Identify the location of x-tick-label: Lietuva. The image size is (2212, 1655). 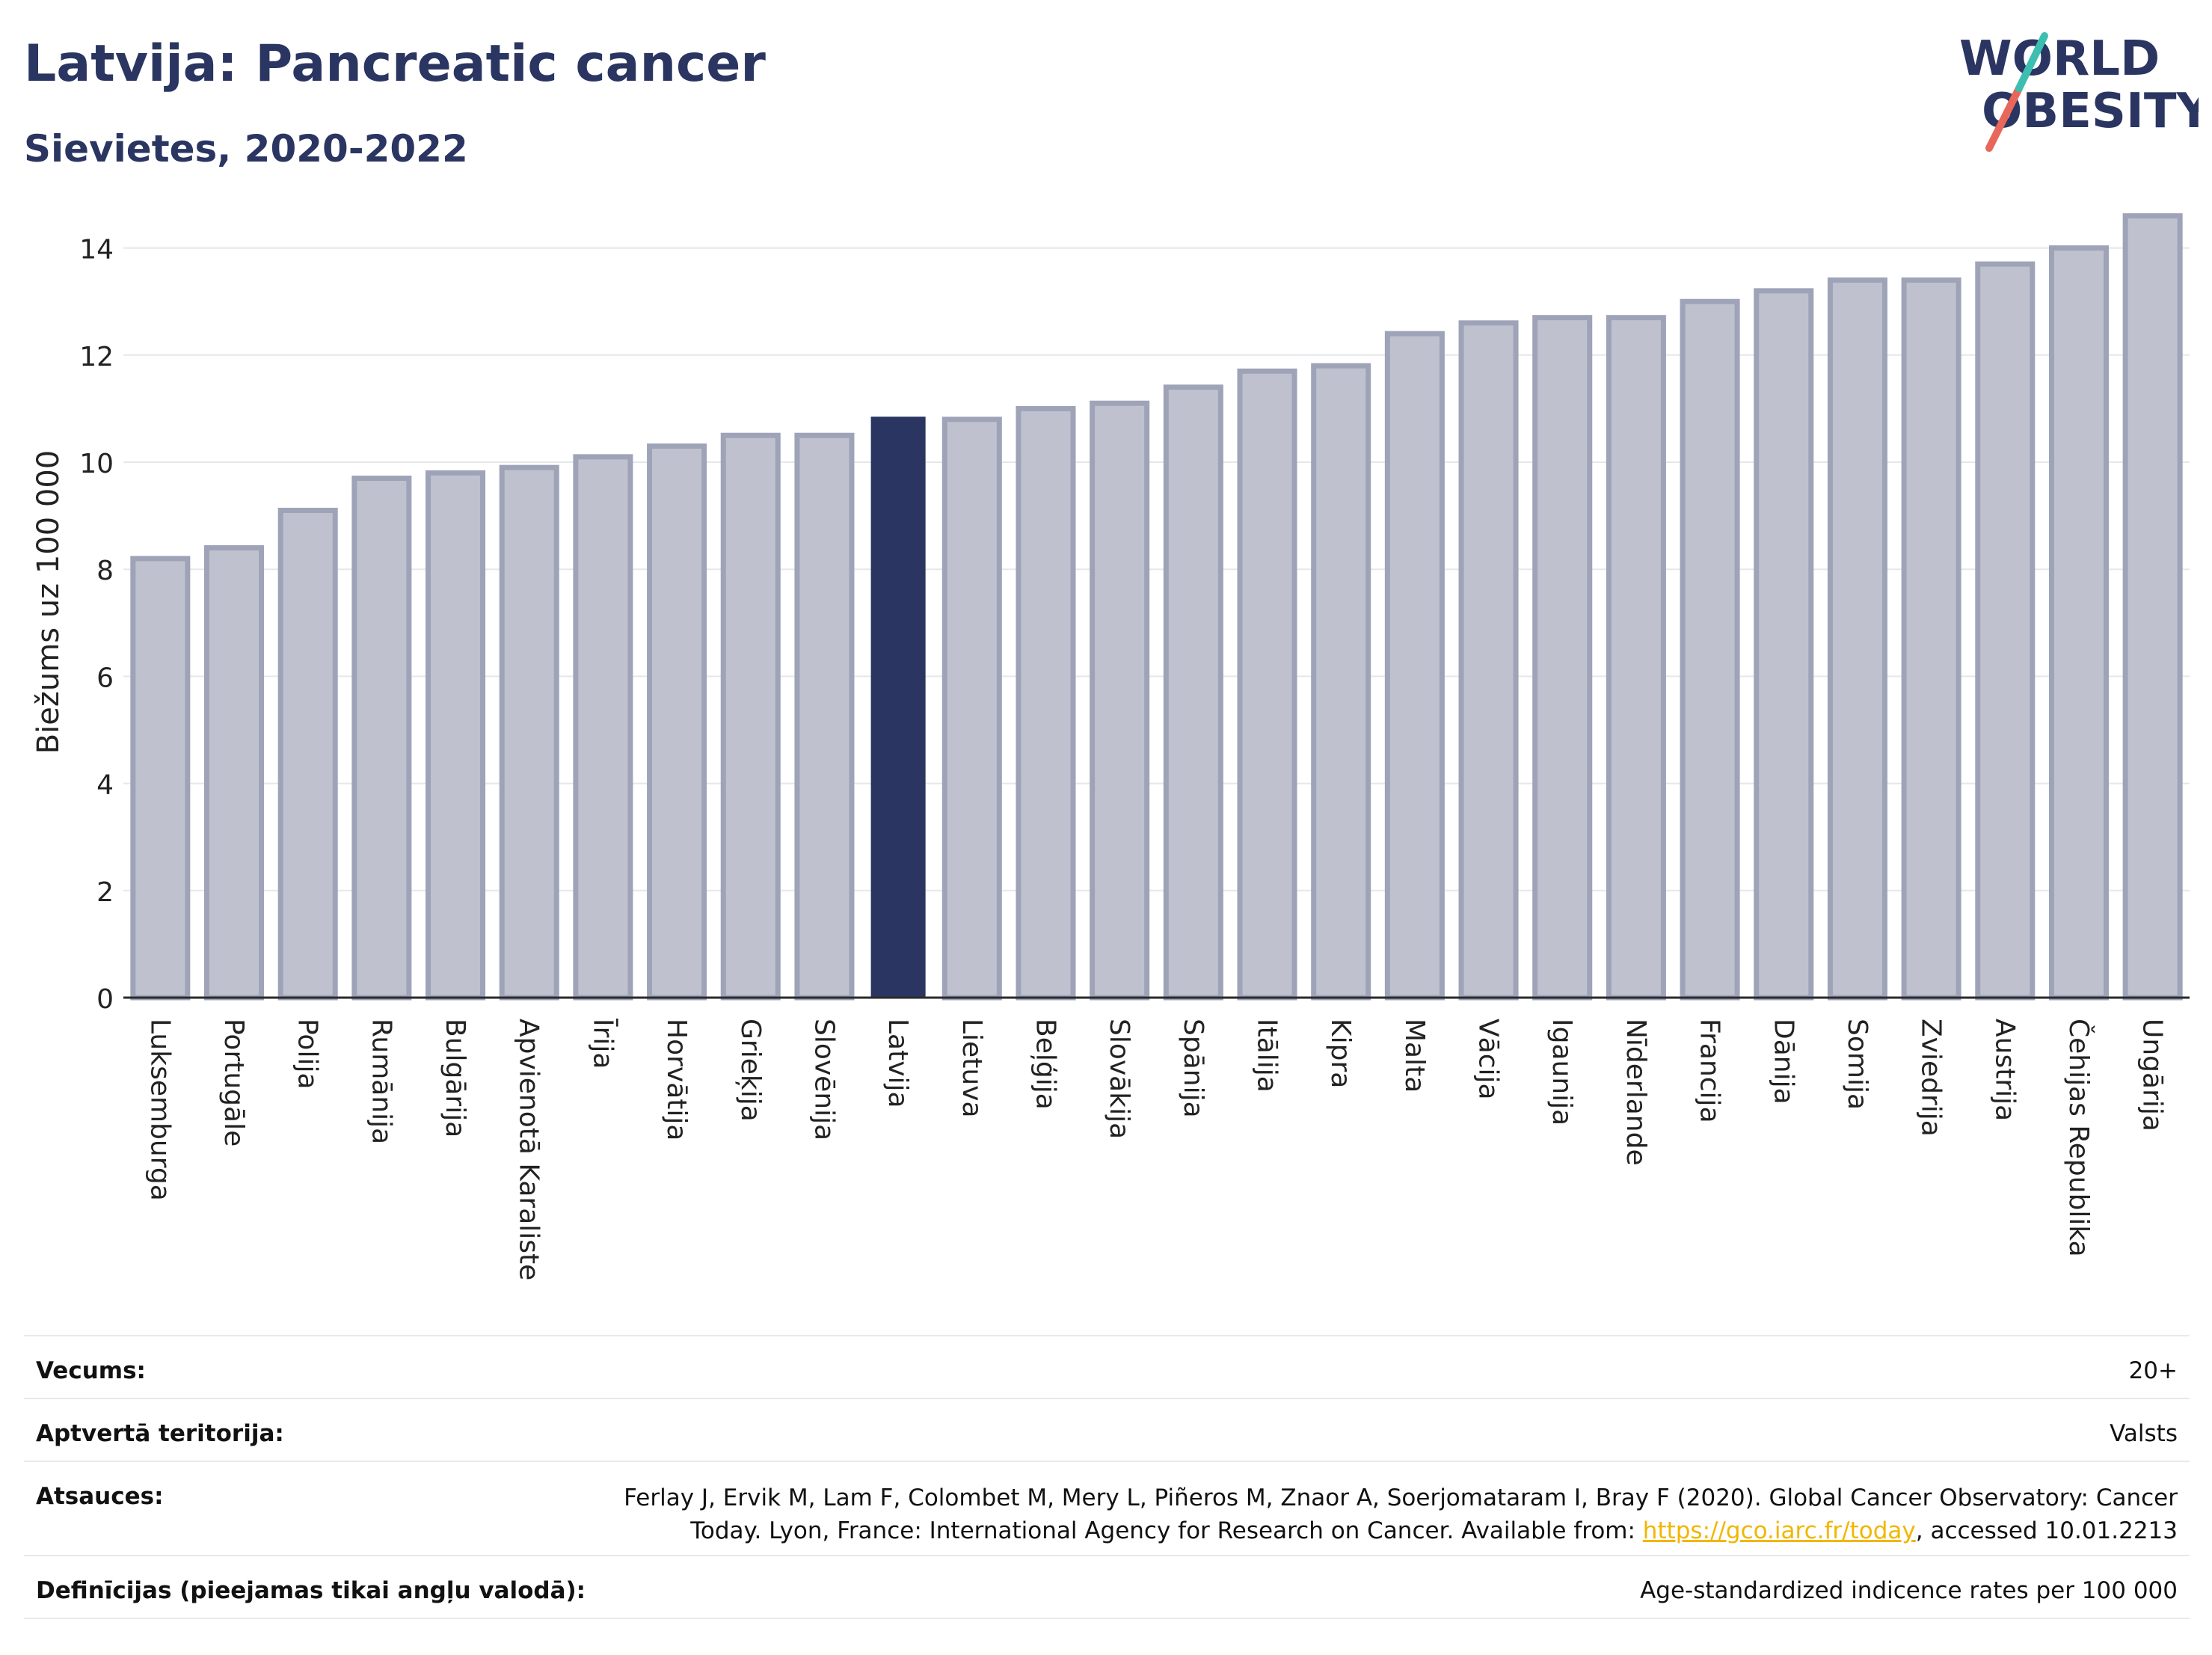
(971, 1068).